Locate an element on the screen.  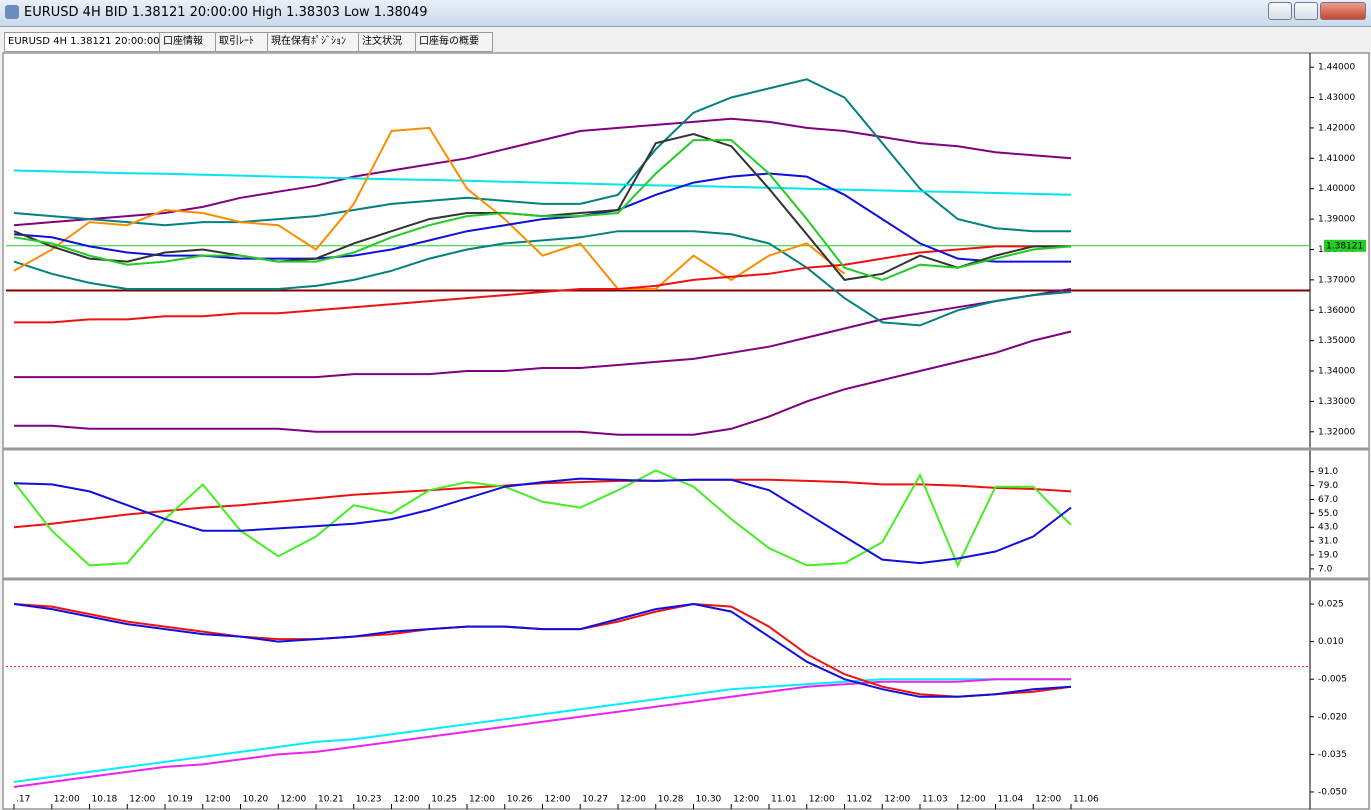
last-price-box is located at coordinates (1345, 245).